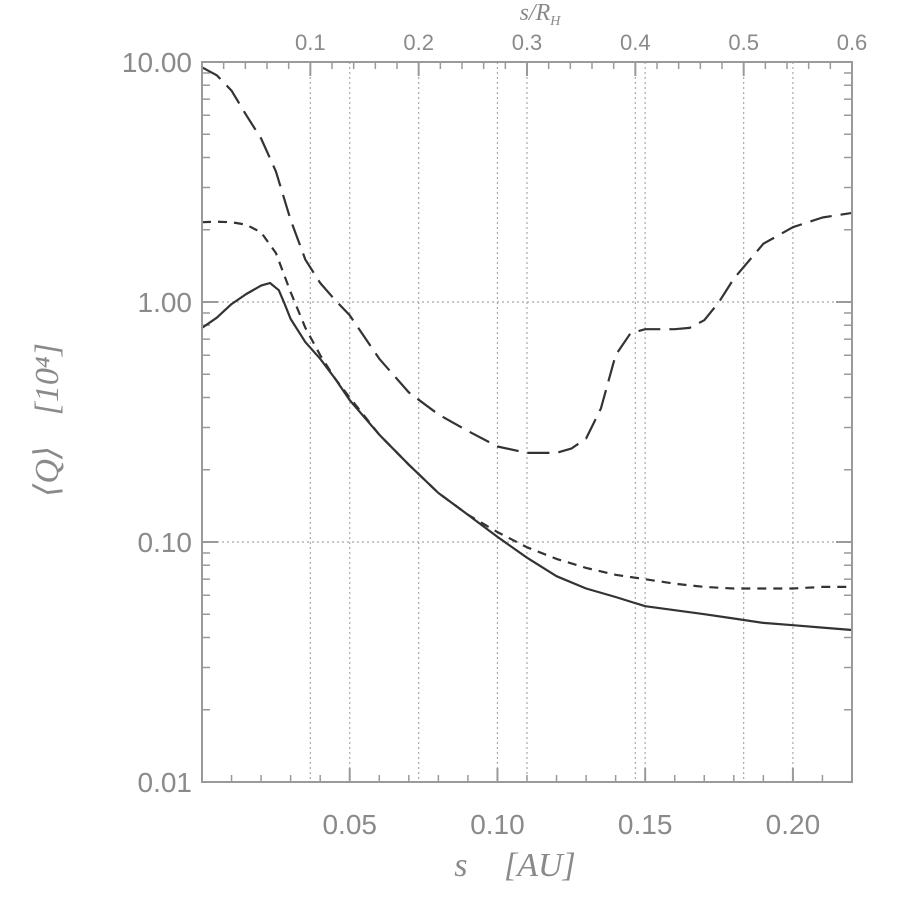  What do you see at coordinates (165, 302) in the screenshot?
I see `y-tick-label: 1.00` at bounding box center [165, 302].